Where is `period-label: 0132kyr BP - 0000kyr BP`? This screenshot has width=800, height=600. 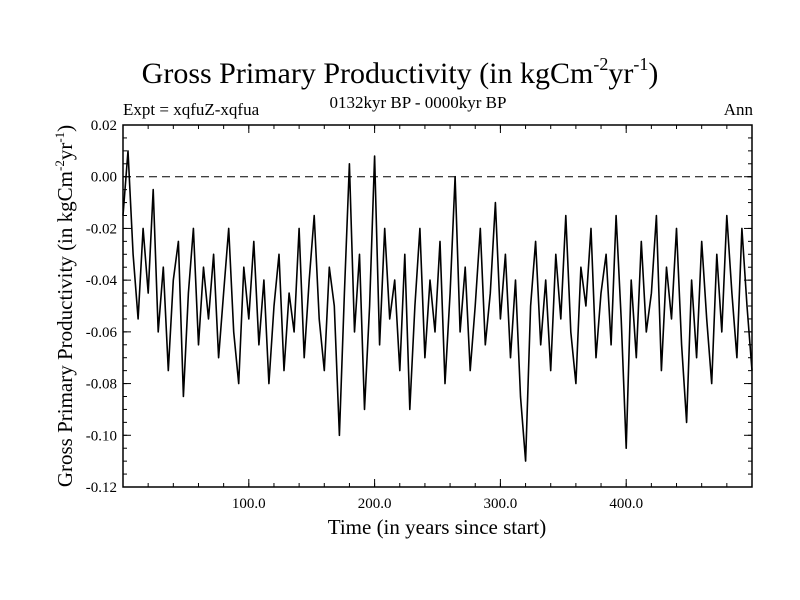 period-label: 0132kyr BP - 0000kyr BP is located at coordinates (418, 102).